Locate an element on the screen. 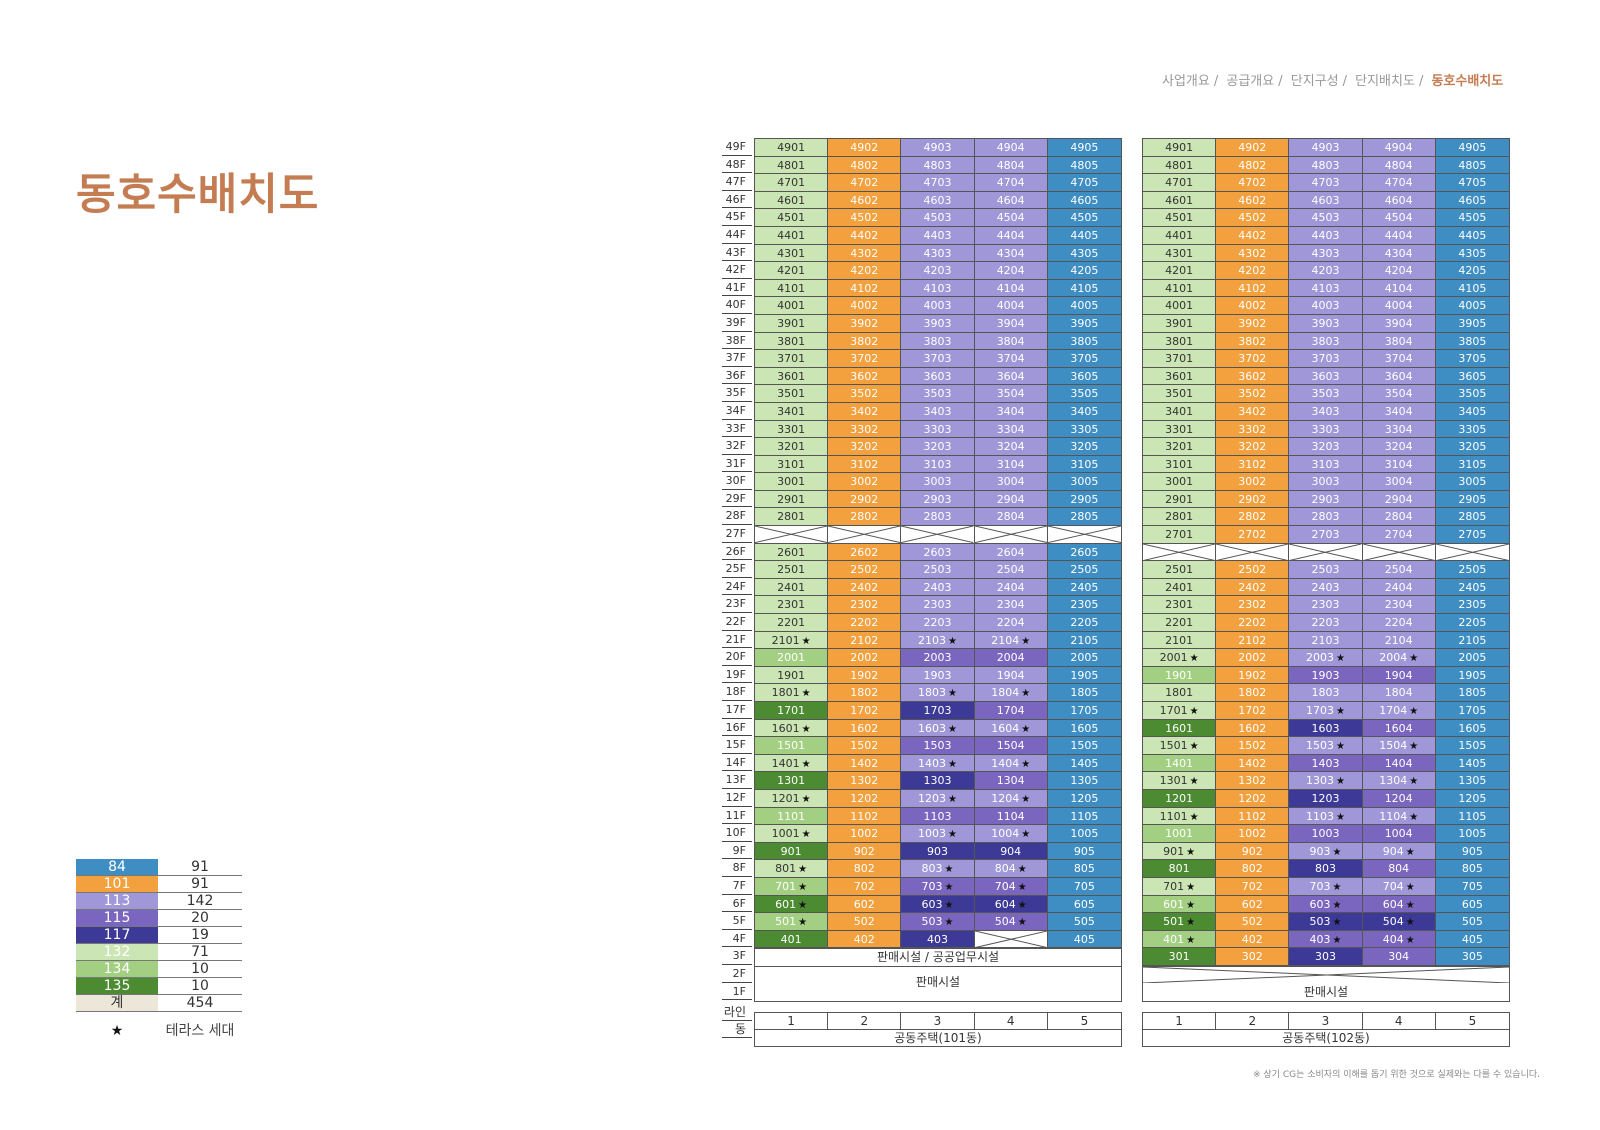 The image size is (1600, 1130). unit-cell: 1101 is located at coordinates (792, 816).